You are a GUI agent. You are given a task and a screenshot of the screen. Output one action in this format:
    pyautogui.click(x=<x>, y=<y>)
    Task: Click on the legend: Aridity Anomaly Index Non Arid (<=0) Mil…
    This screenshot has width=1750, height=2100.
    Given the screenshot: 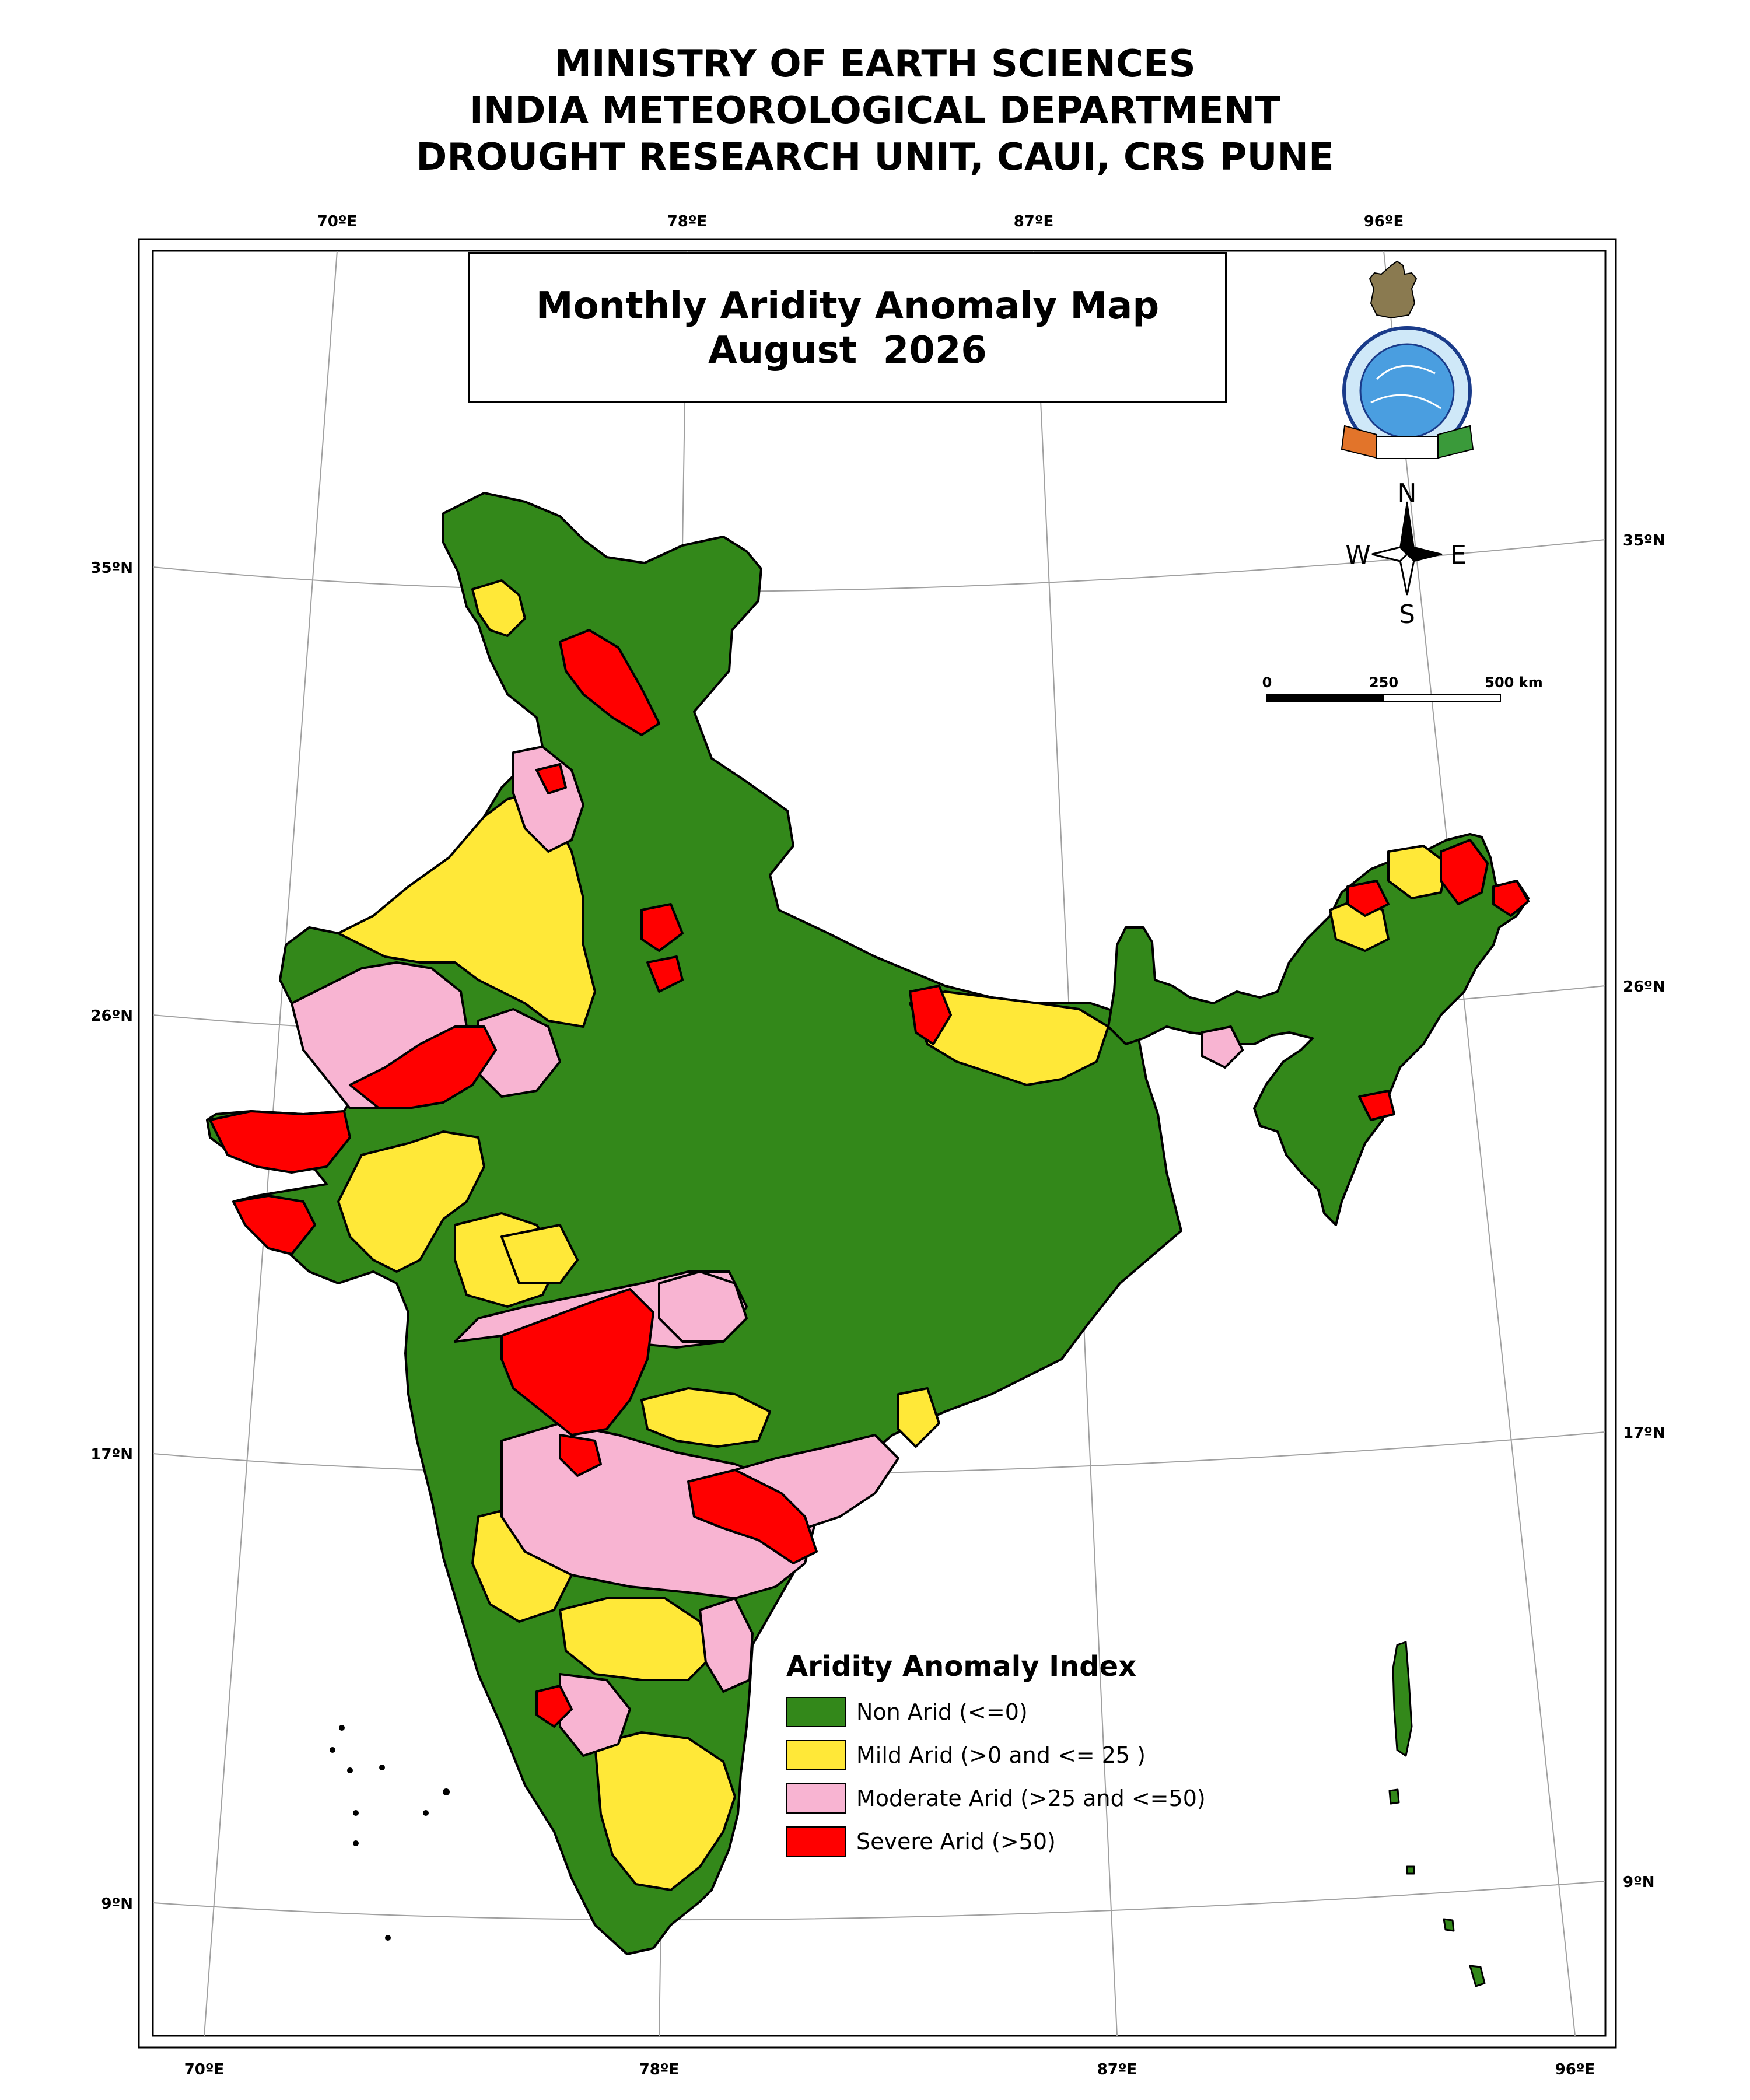 What is the action you would take?
    pyautogui.click(x=1025, y=1756)
    